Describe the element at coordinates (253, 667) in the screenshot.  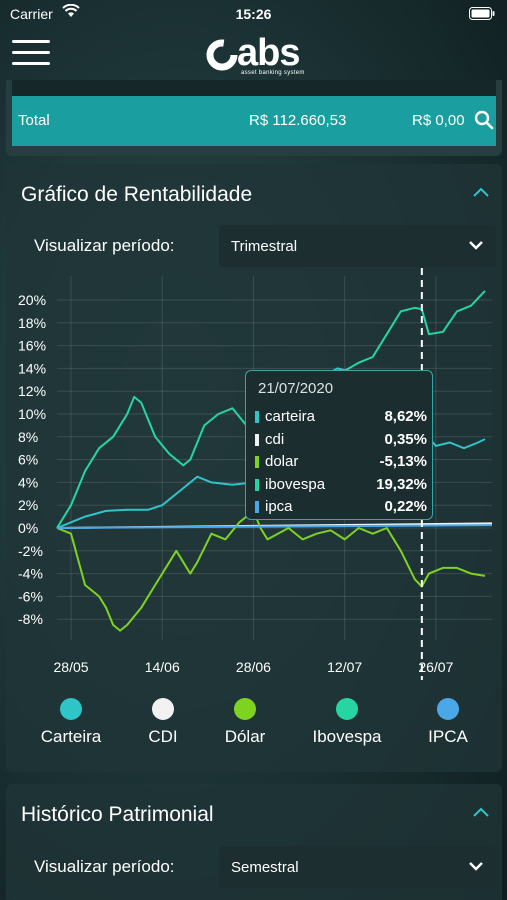
I see `x-tick-label: 28/06` at that location.